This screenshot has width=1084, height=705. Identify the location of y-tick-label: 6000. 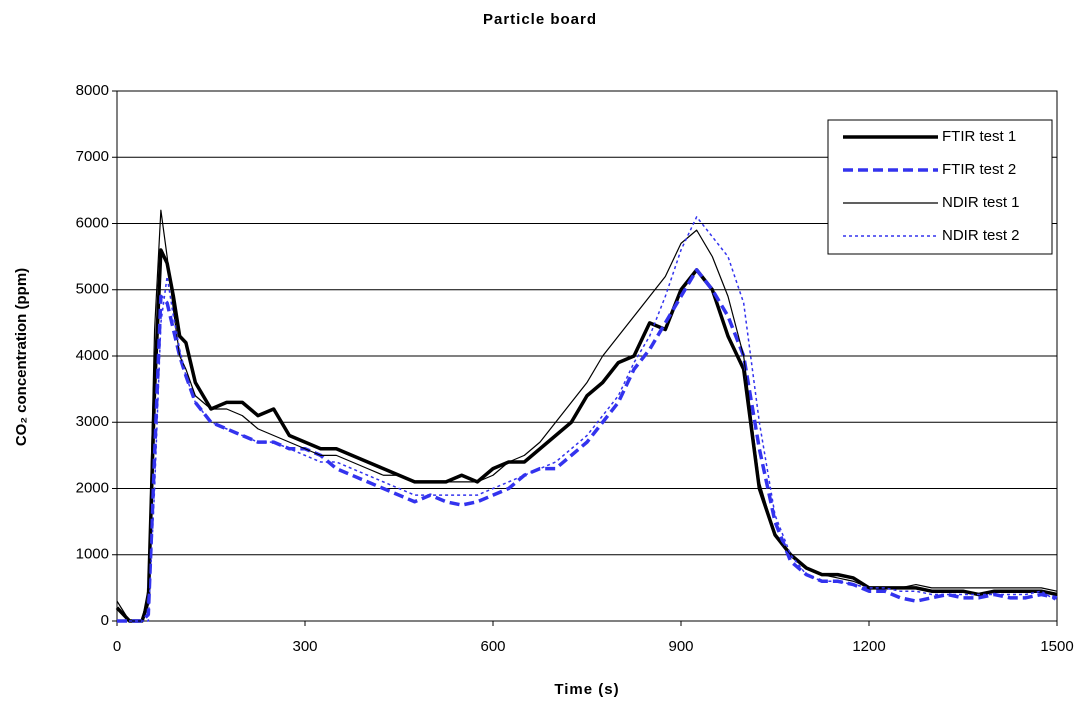
(92, 222).